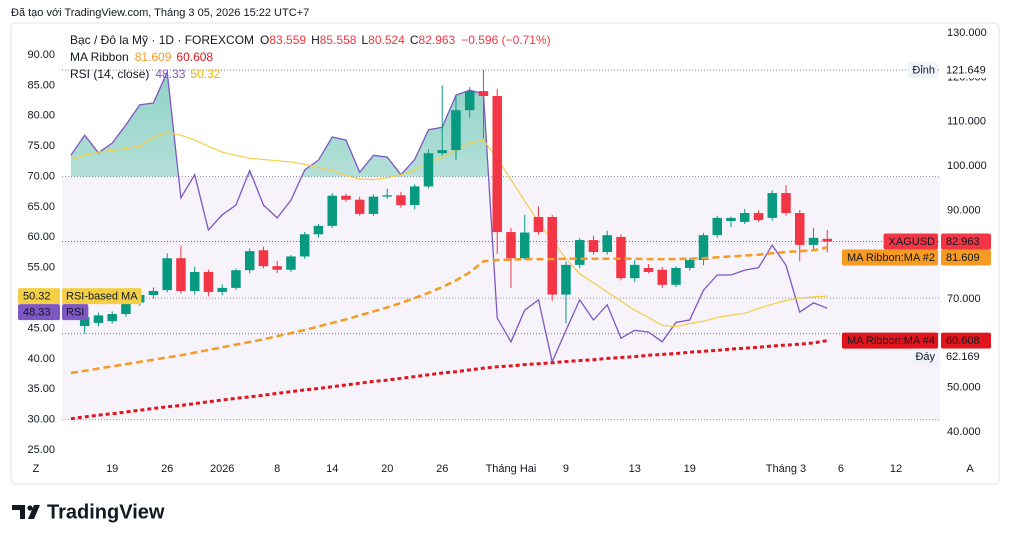 The image size is (1010, 543). I want to click on tag-value: 121.649, so click(966, 70).